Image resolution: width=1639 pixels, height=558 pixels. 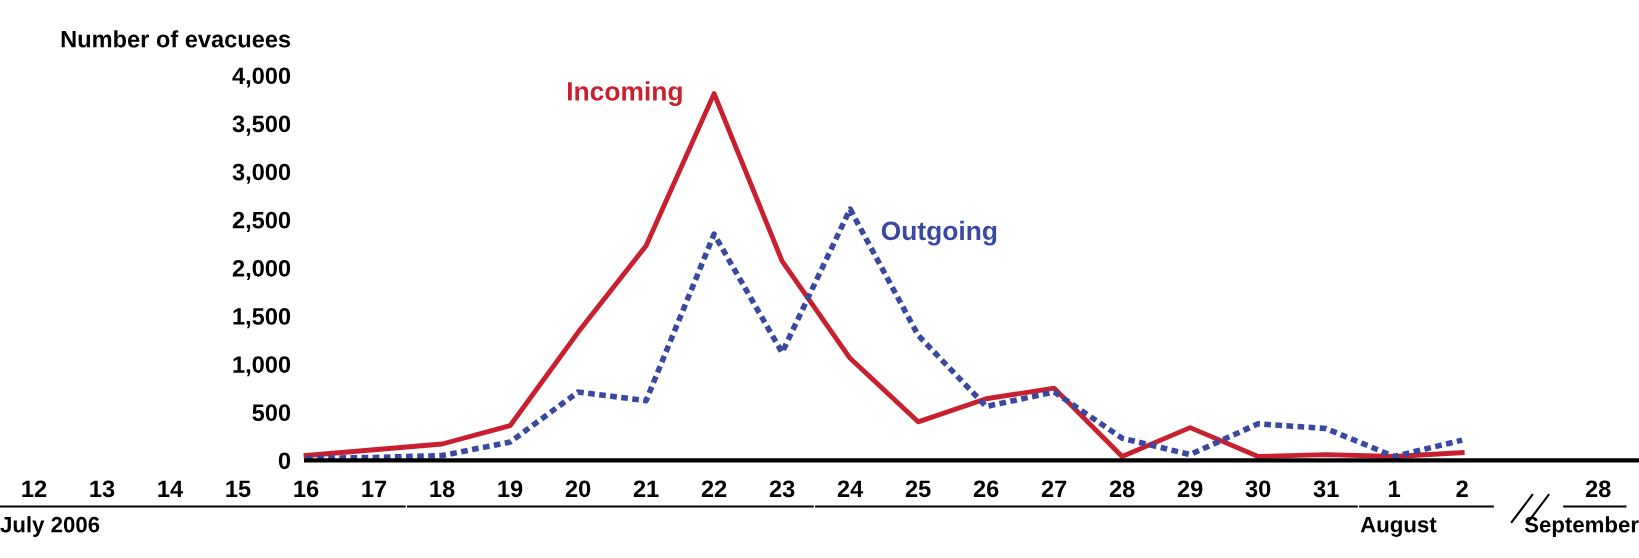 I want to click on text: August, so click(x=1398, y=526).